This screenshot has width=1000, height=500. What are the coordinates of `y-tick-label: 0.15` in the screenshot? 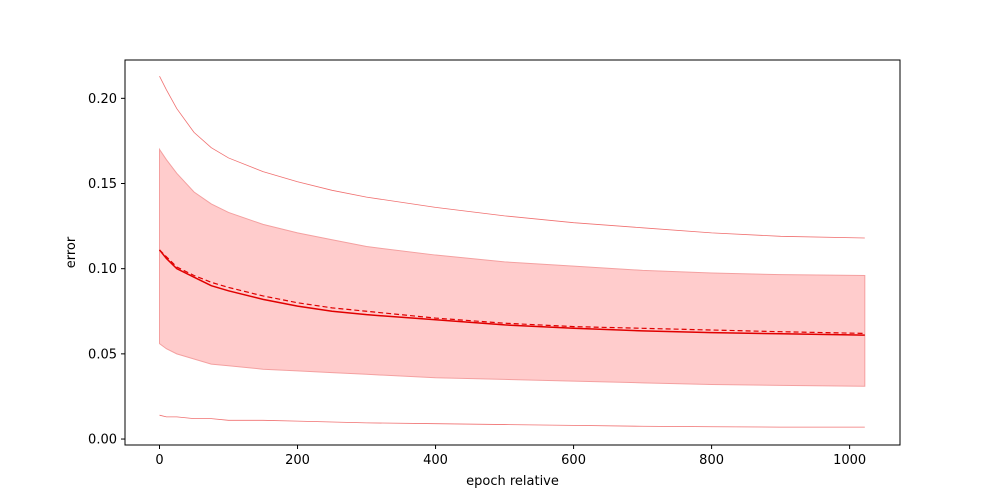 It's located at (102, 184).